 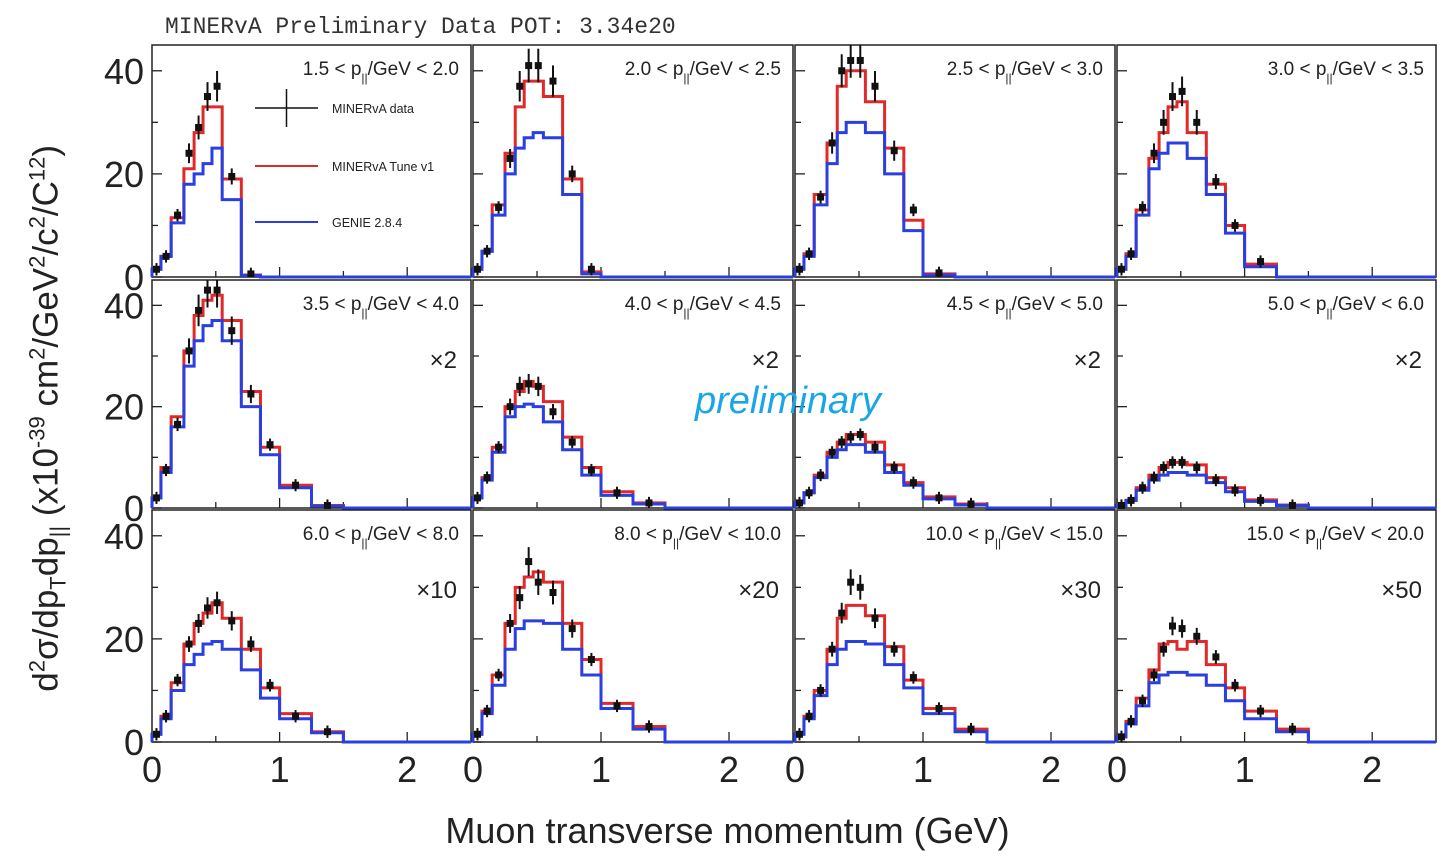 What do you see at coordinates (420, 27) in the screenshot?
I see `figure-header: MINERvA Preliminary Data POT: 3.34e20` at bounding box center [420, 27].